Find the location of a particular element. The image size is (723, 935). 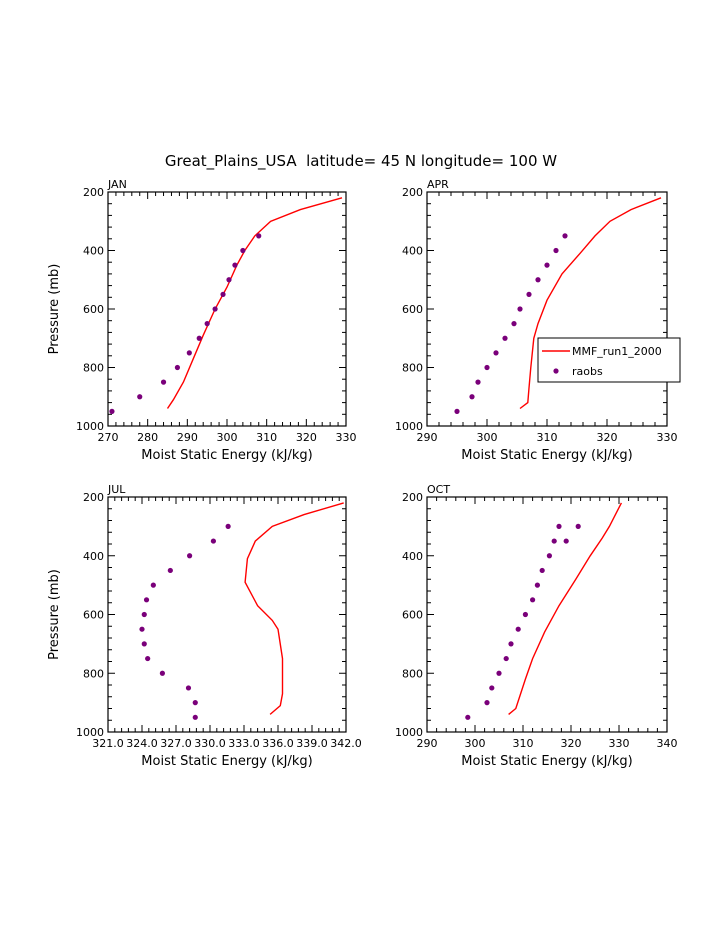

legend-dot-swatch is located at coordinates (556, 371).